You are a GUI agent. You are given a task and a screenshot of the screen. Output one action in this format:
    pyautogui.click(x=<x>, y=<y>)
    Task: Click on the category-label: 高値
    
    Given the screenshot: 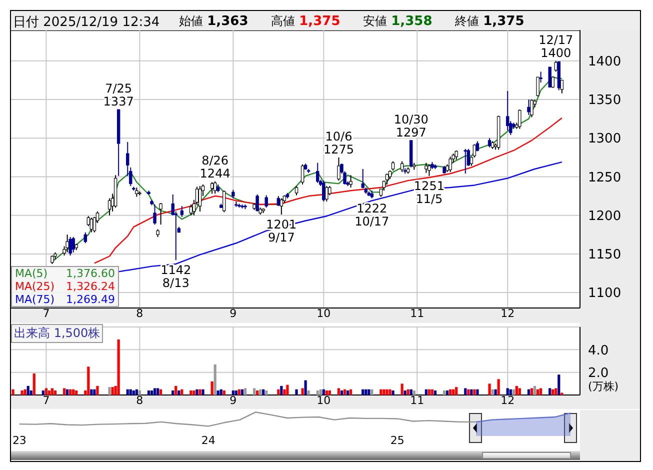 What is the action you would take?
    pyautogui.click(x=283, y=21)
    